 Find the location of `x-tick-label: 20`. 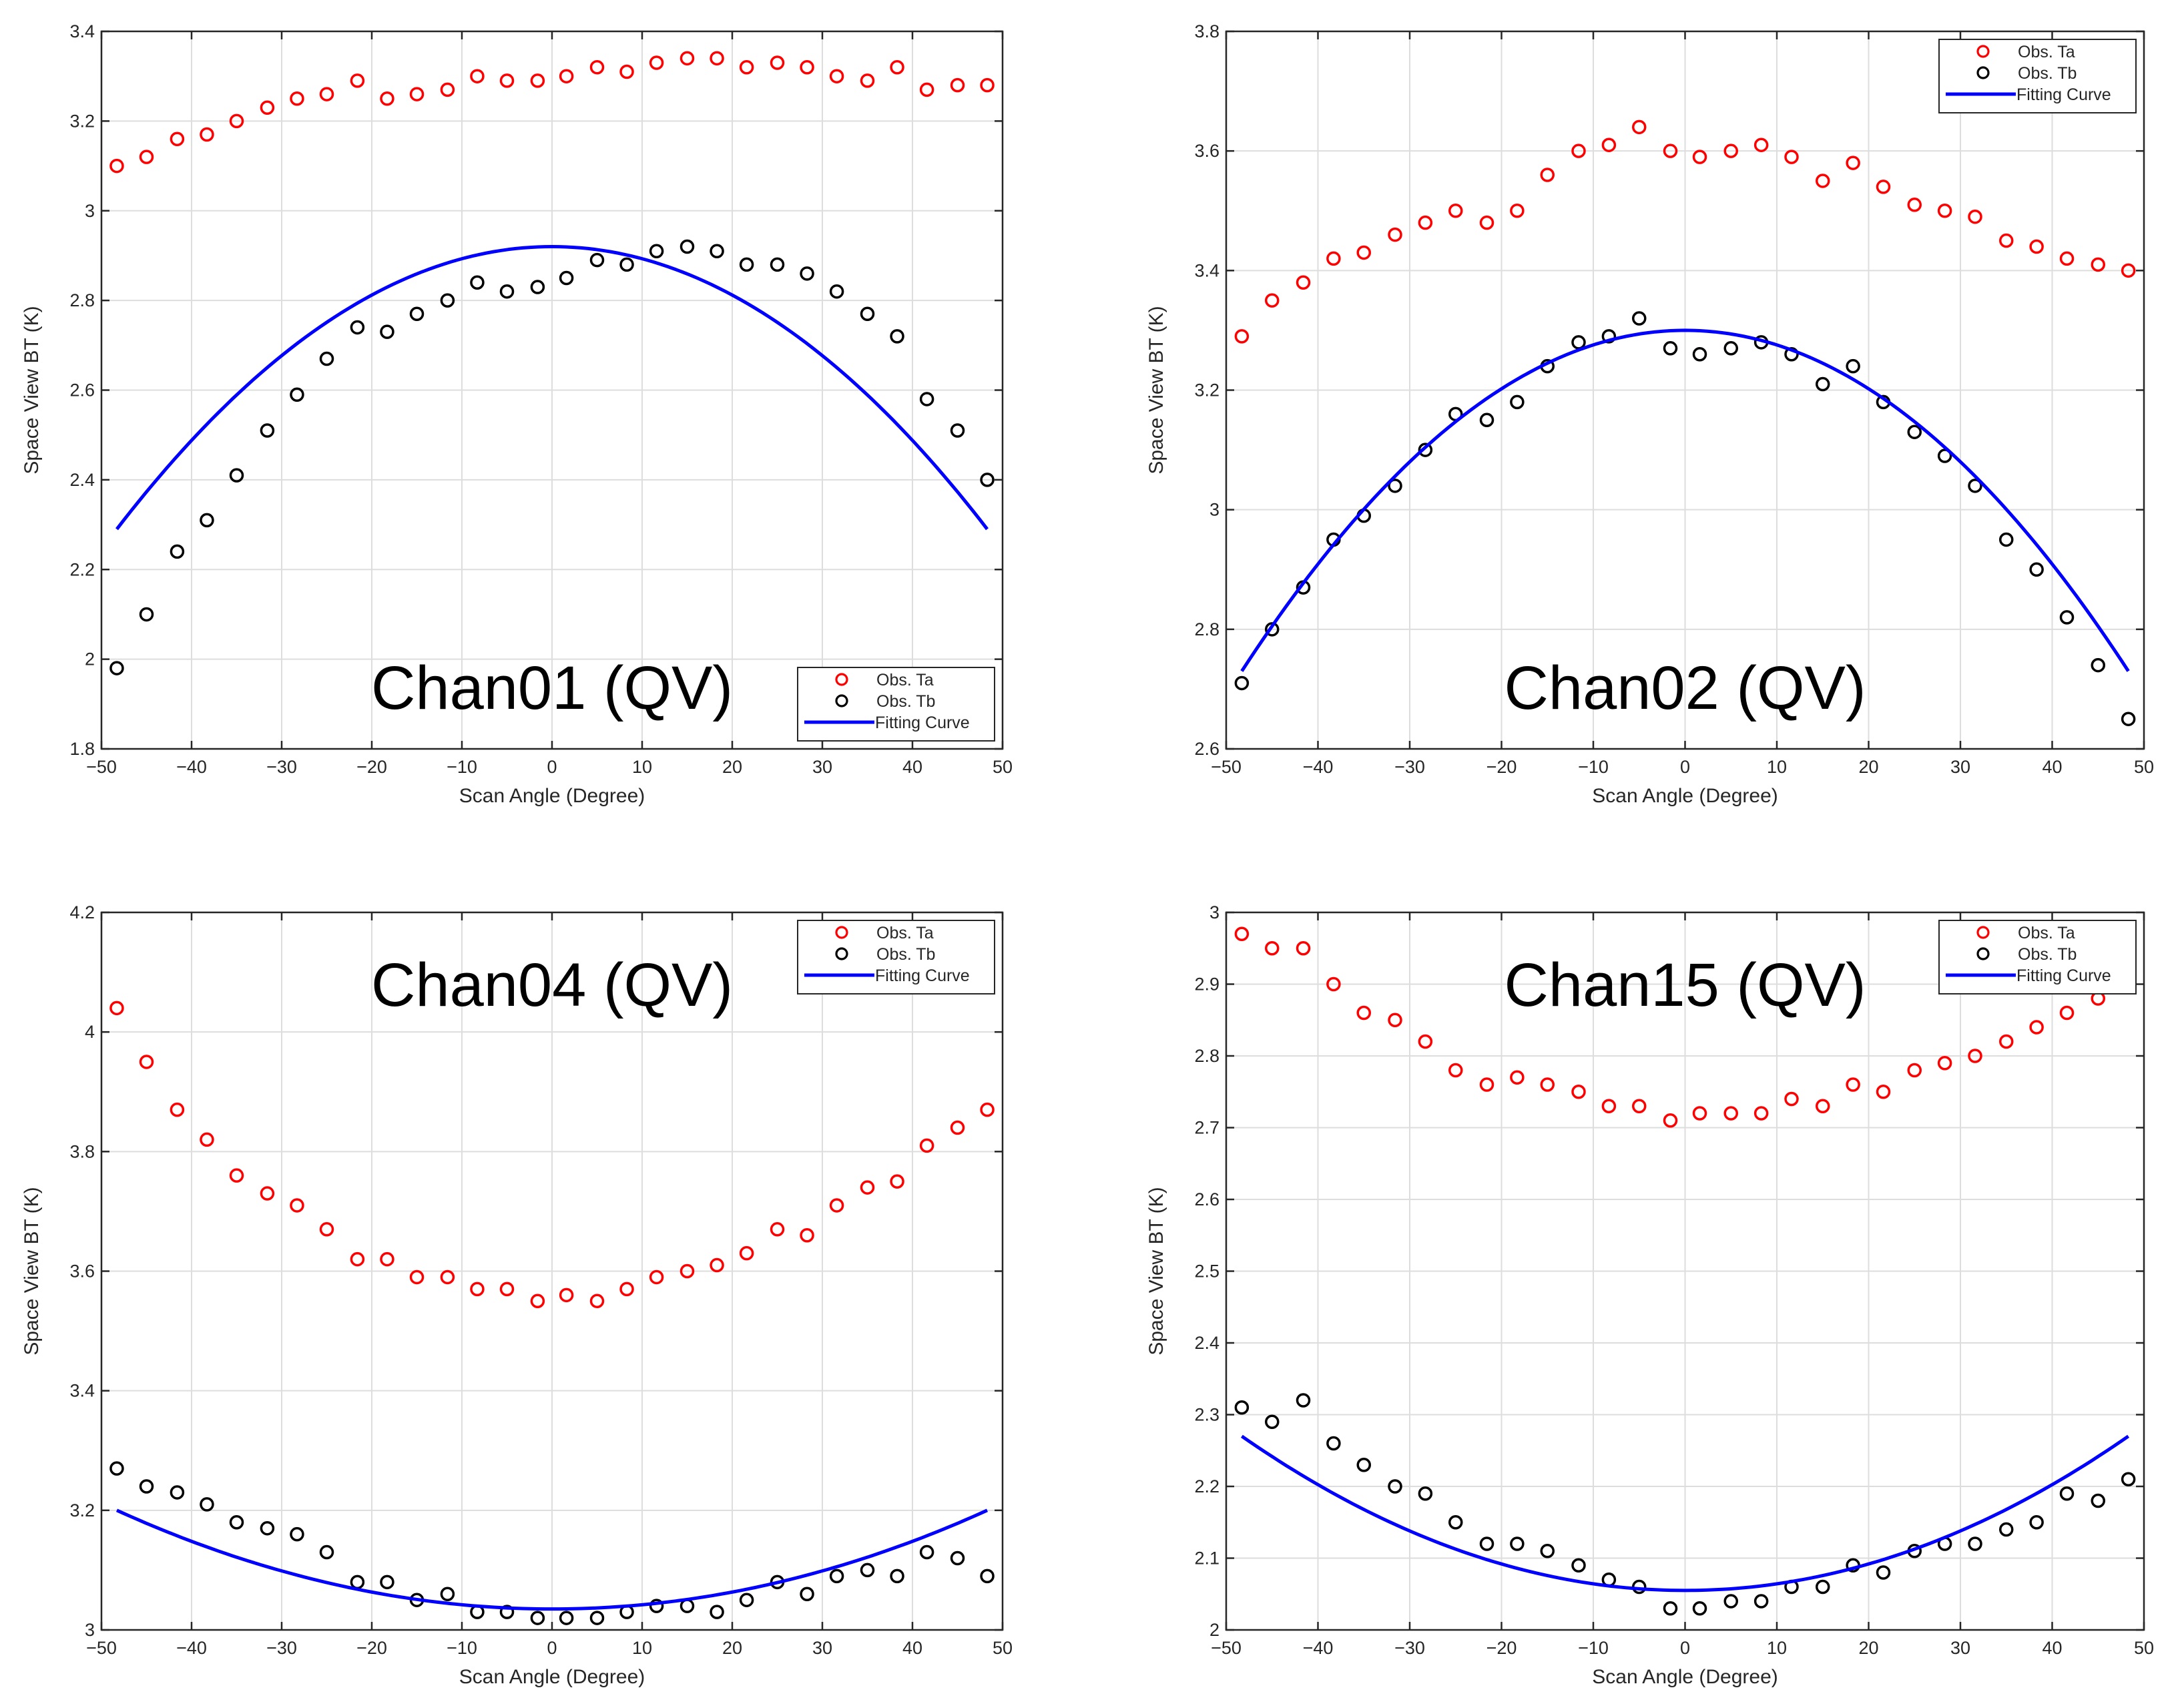

x-tick-label: 20 is located at coordinates (732, 767).